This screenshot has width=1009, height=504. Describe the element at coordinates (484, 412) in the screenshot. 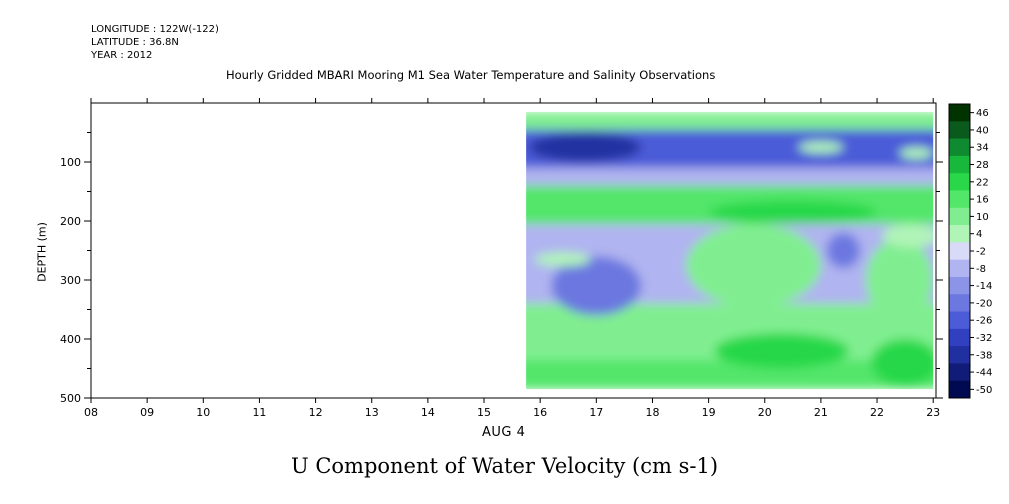

I see `x-tick-label: 15` at that location.